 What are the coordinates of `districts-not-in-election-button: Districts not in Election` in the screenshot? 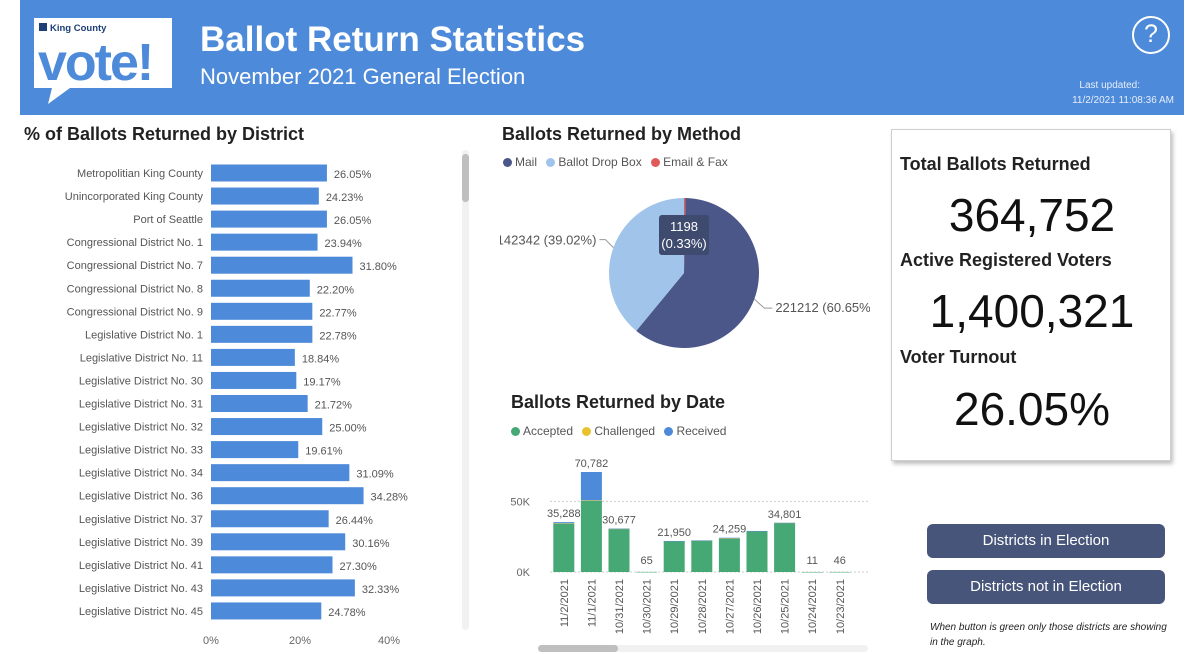 It's located at (1046, 587).